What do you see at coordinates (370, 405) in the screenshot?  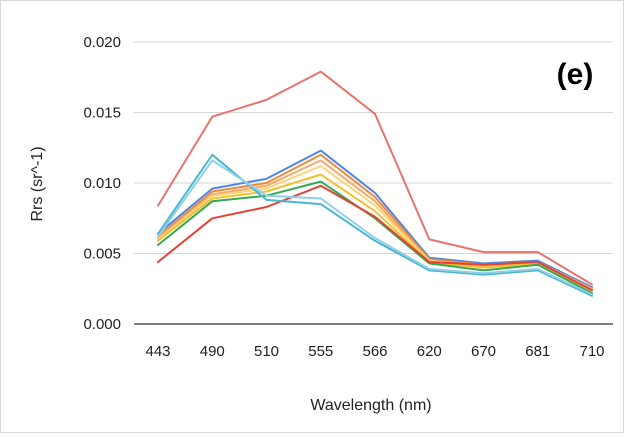 I see `x-axis-label: Wavelength (nm)` at bounding box center [370, 405].